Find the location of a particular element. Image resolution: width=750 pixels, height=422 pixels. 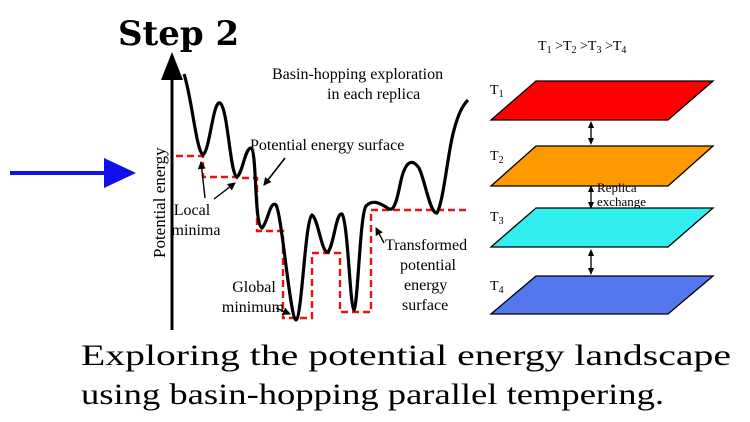

basin-hopping-label-1: Basin-hopping exploration is located at coordinates (357, 74).